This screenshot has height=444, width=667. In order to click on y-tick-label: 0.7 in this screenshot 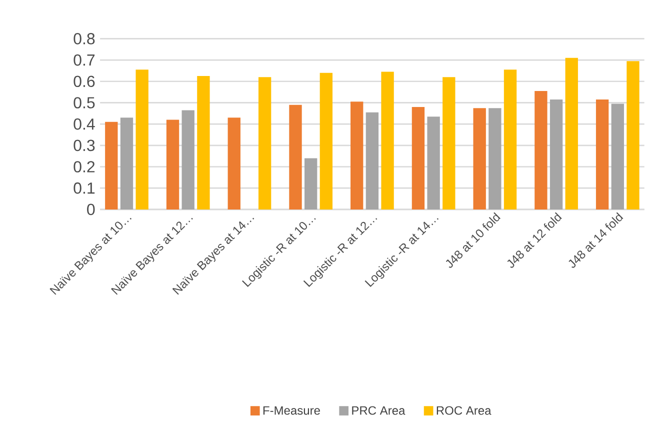, I will do `click(84, 60)`.